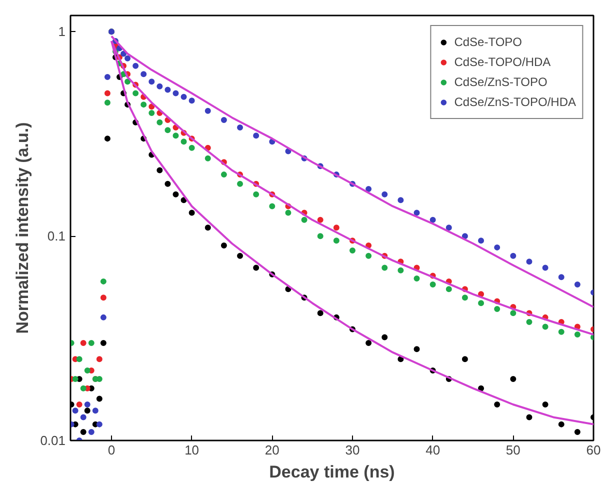 The height and width of the screenshot is (495, 605). Describe the element at coordinates (62, 32) in the screenshot. I see `y-tick-label: 1` at that location.